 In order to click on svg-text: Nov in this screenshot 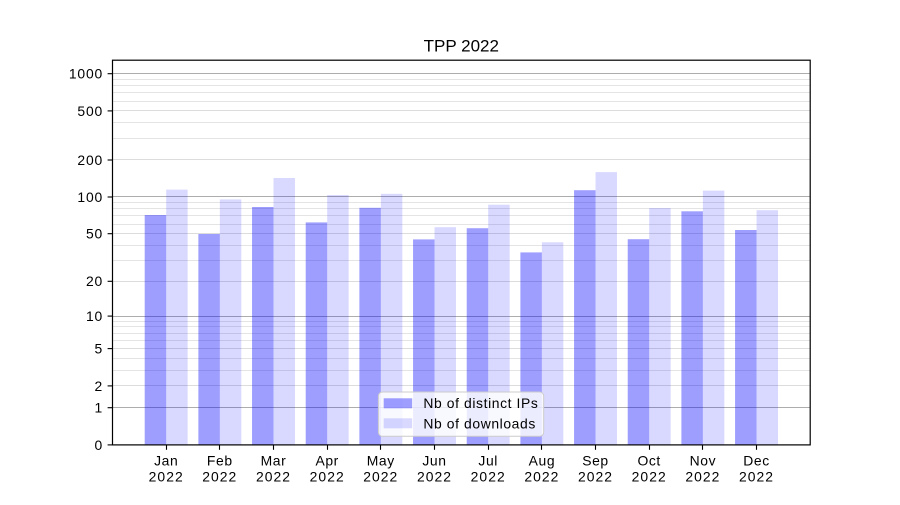, I will do `click(703, 460)`.